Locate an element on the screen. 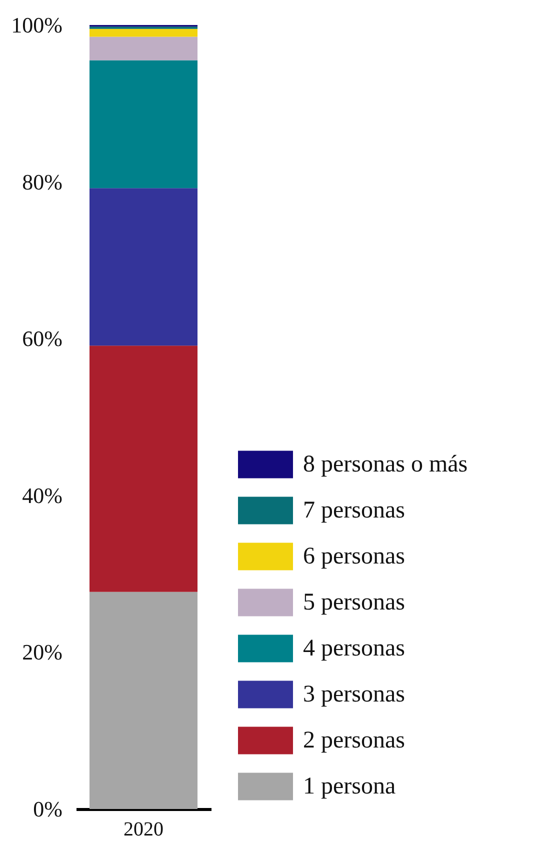 The image size is (547, 849). legend-label: 8 personas o más is located at coordinates (385, 465).